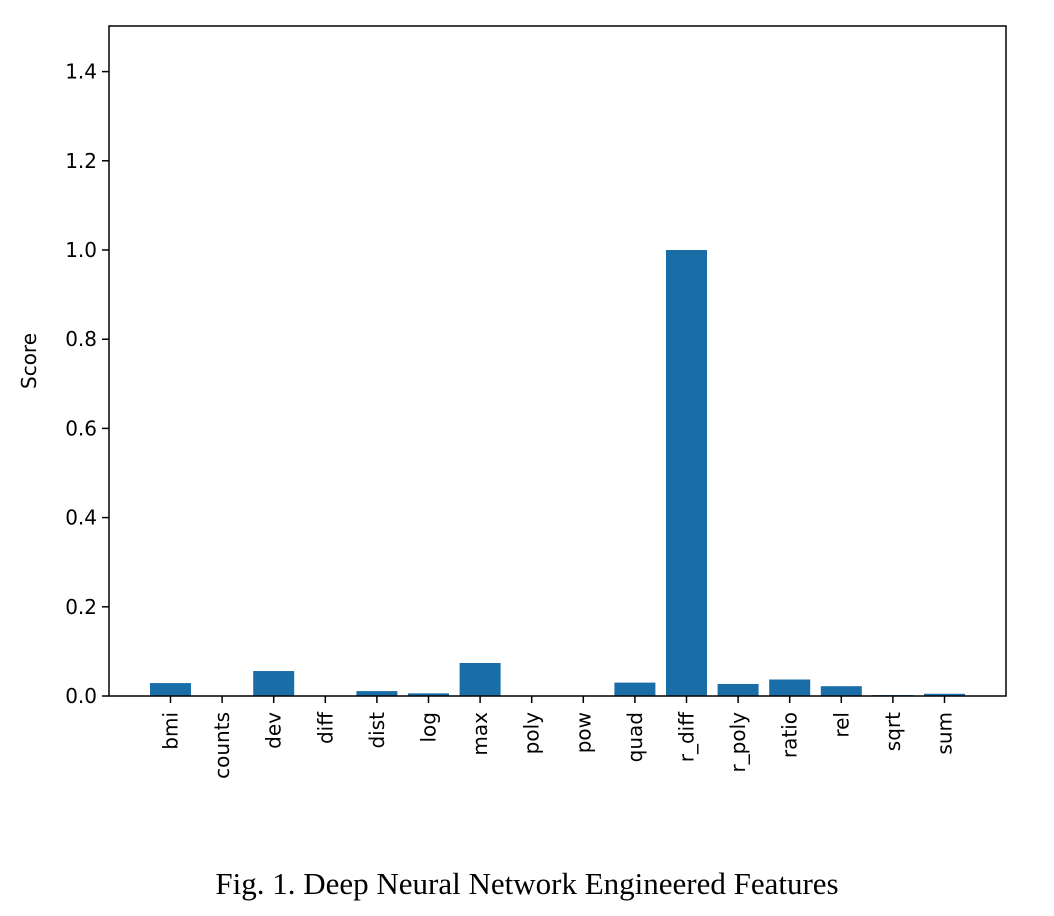 Image resolution: width=1054 pixels, height=916 pixels. Describe the element at coordinates (686, 473) in the screenshot. I see `bar-r_diff` at that location.